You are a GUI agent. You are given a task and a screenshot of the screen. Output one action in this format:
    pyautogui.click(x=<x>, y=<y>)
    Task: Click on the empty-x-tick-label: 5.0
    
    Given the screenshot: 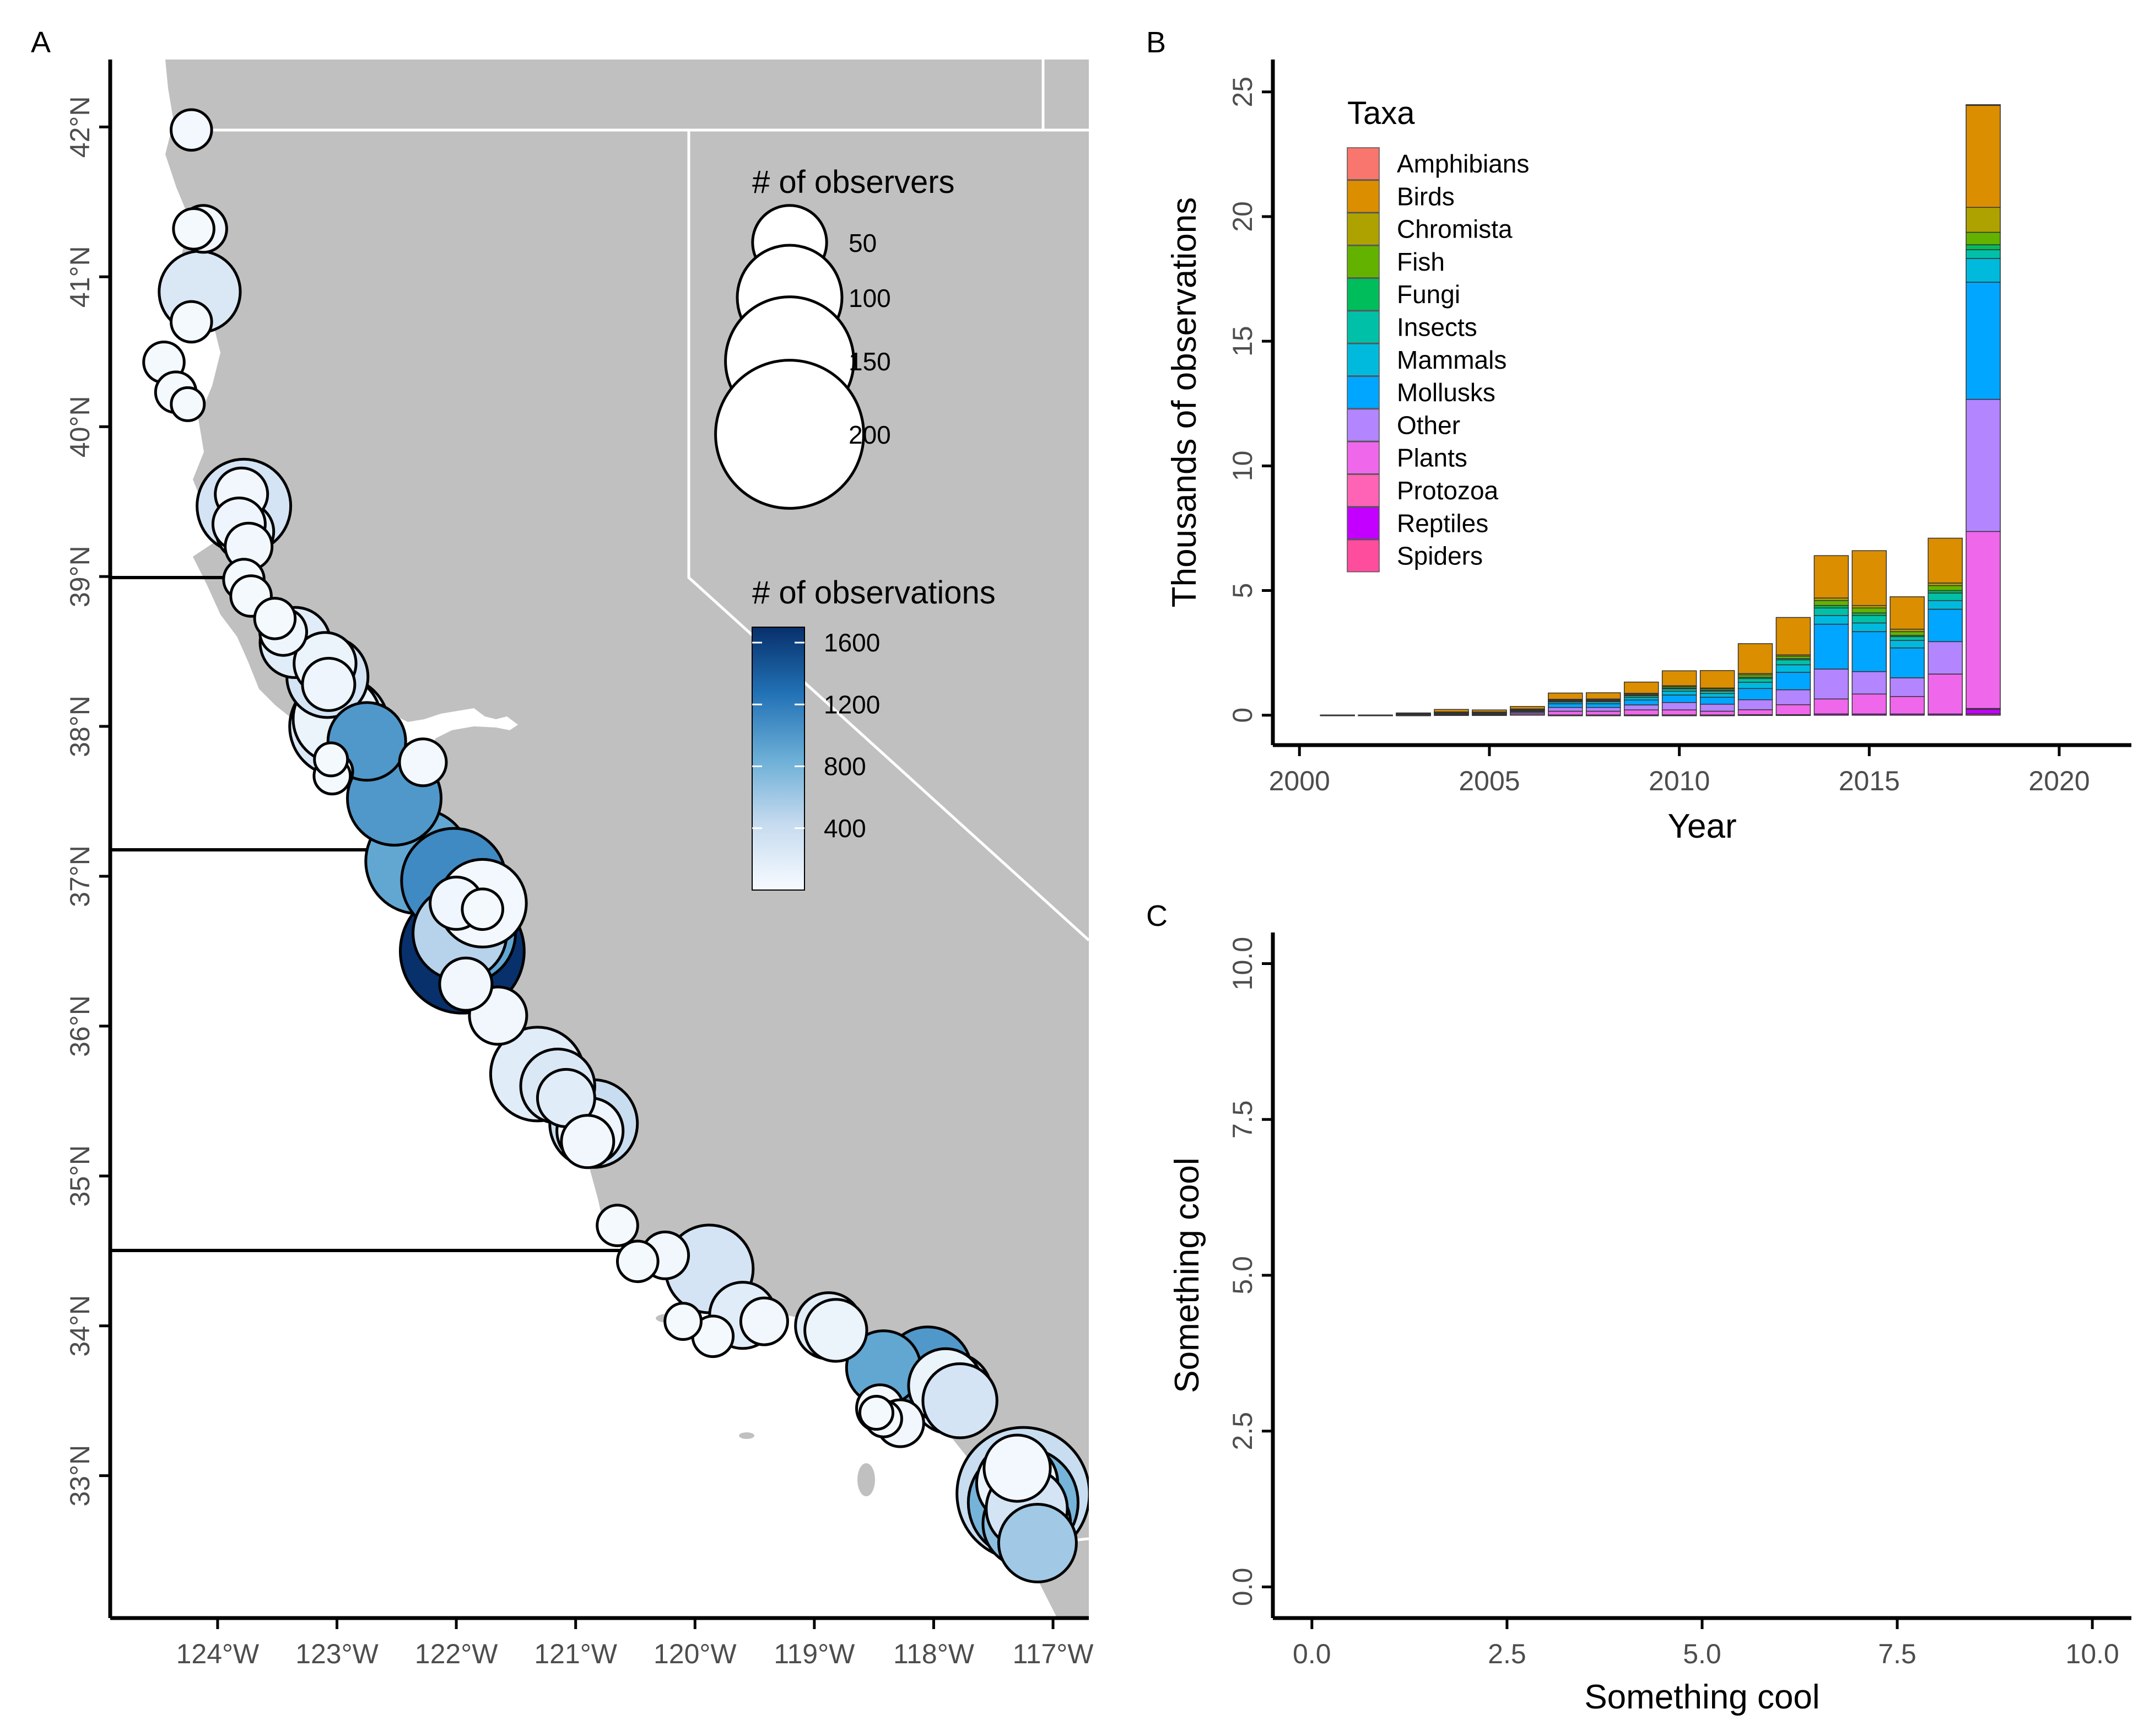 What is the action you would take?
    pyautogui.click(x=1702, y=1653)
    